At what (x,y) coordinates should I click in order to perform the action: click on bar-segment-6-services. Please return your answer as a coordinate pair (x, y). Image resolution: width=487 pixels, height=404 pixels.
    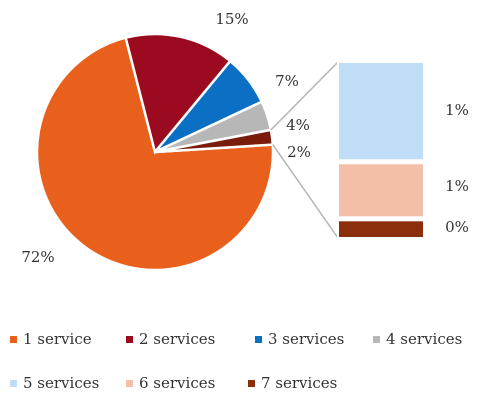
    Looking at the image, I should click on (381, 190).